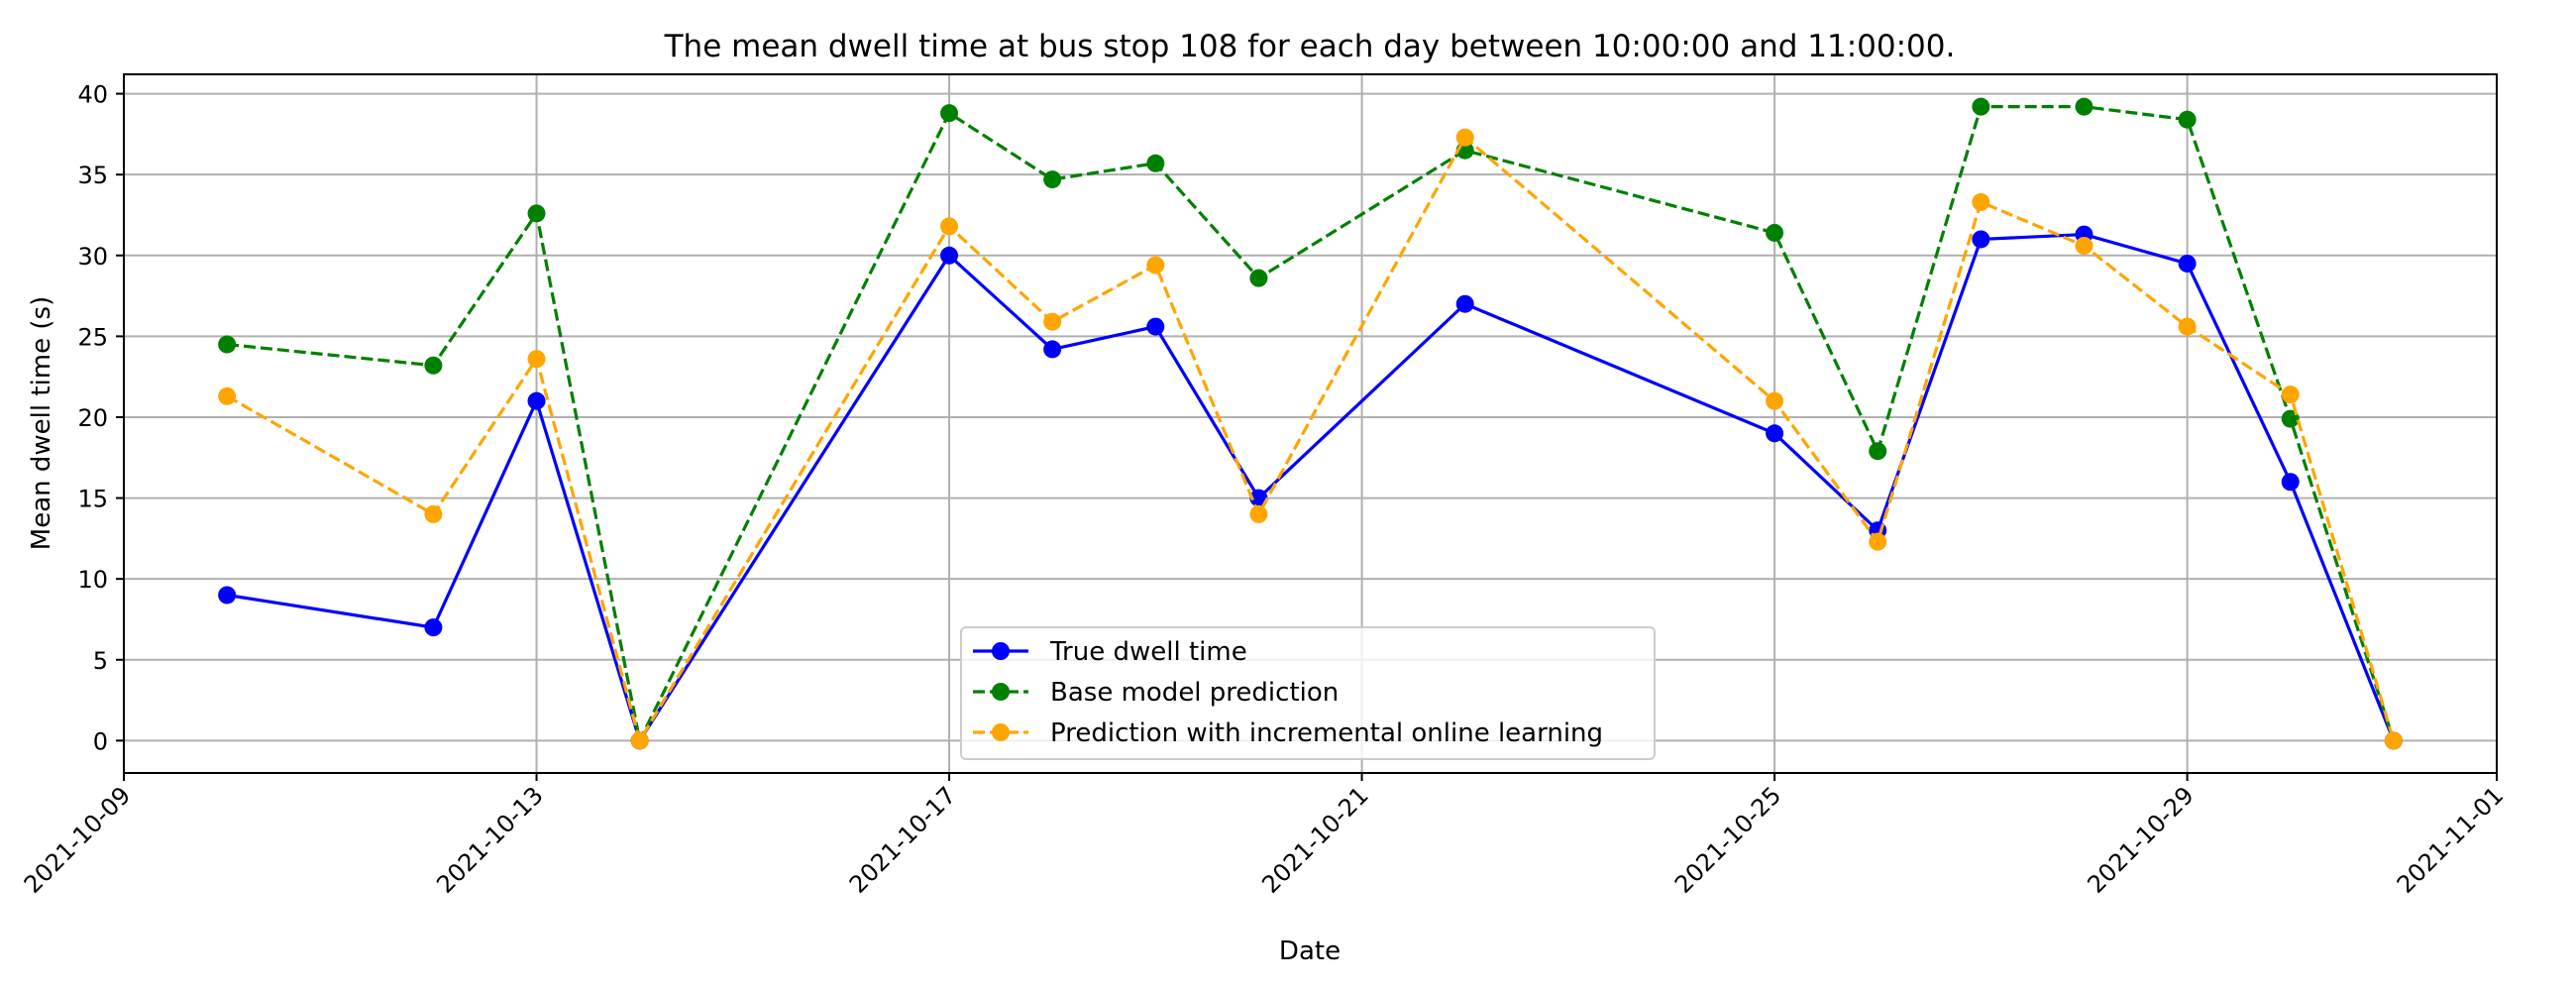  What do you see at coordinates (92, 499) in the screenshot?
I see `y-tick-label: 15` at bounding box center [92, 499].